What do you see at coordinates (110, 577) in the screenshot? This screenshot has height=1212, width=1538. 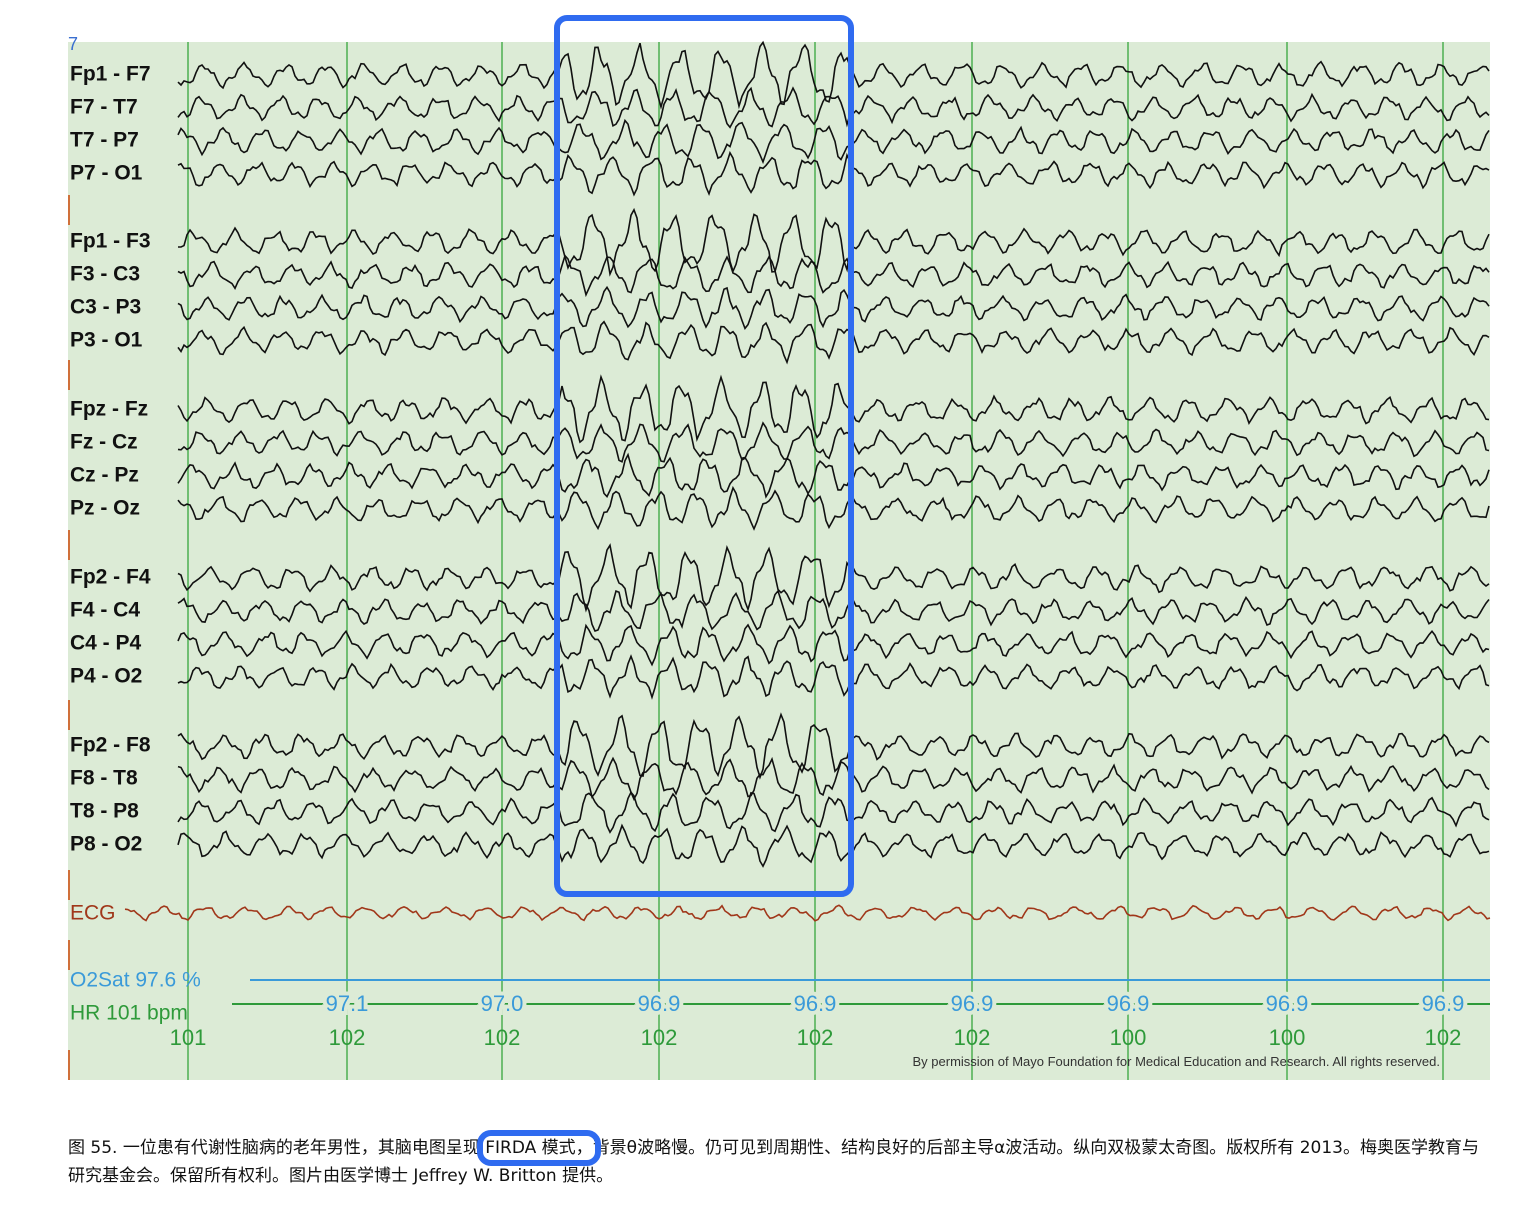 I see `channel-label: Fp2 - F4` at bounding box center [110, 577].